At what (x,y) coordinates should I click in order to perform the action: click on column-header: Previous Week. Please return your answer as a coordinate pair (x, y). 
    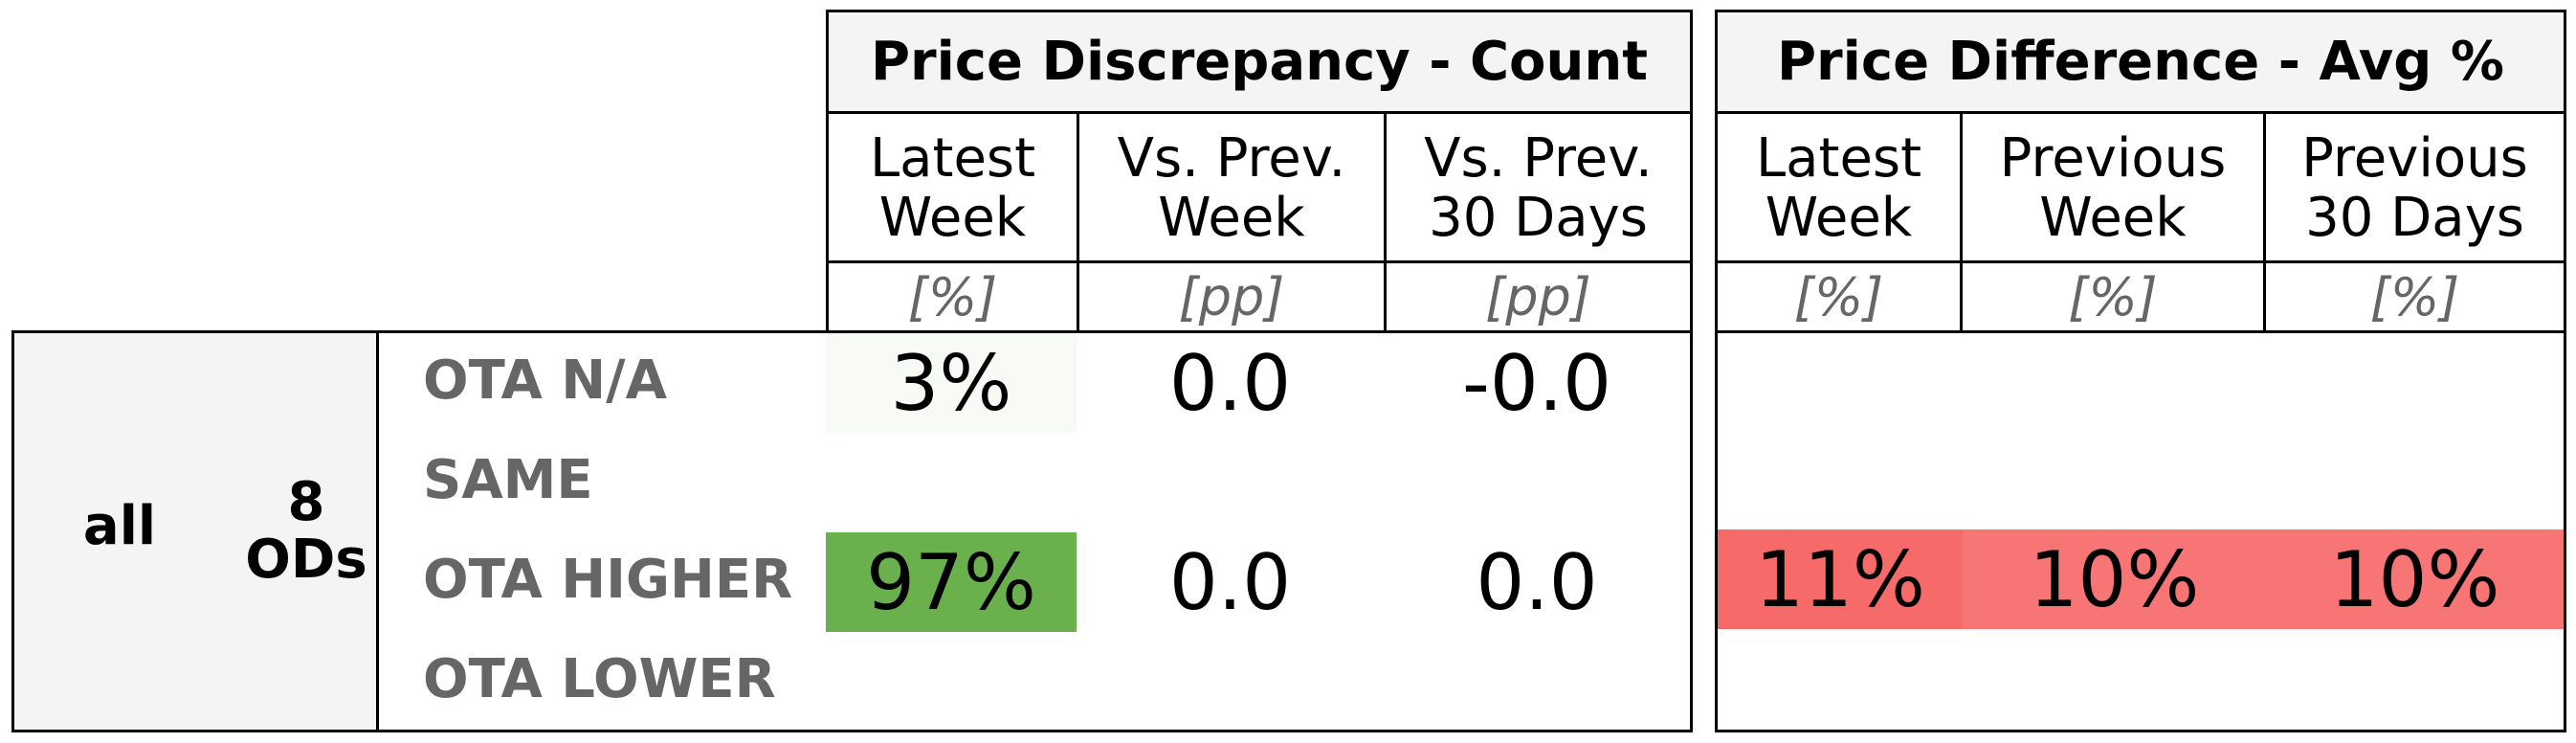
    Looking at the image, I should click on (2113, 188).